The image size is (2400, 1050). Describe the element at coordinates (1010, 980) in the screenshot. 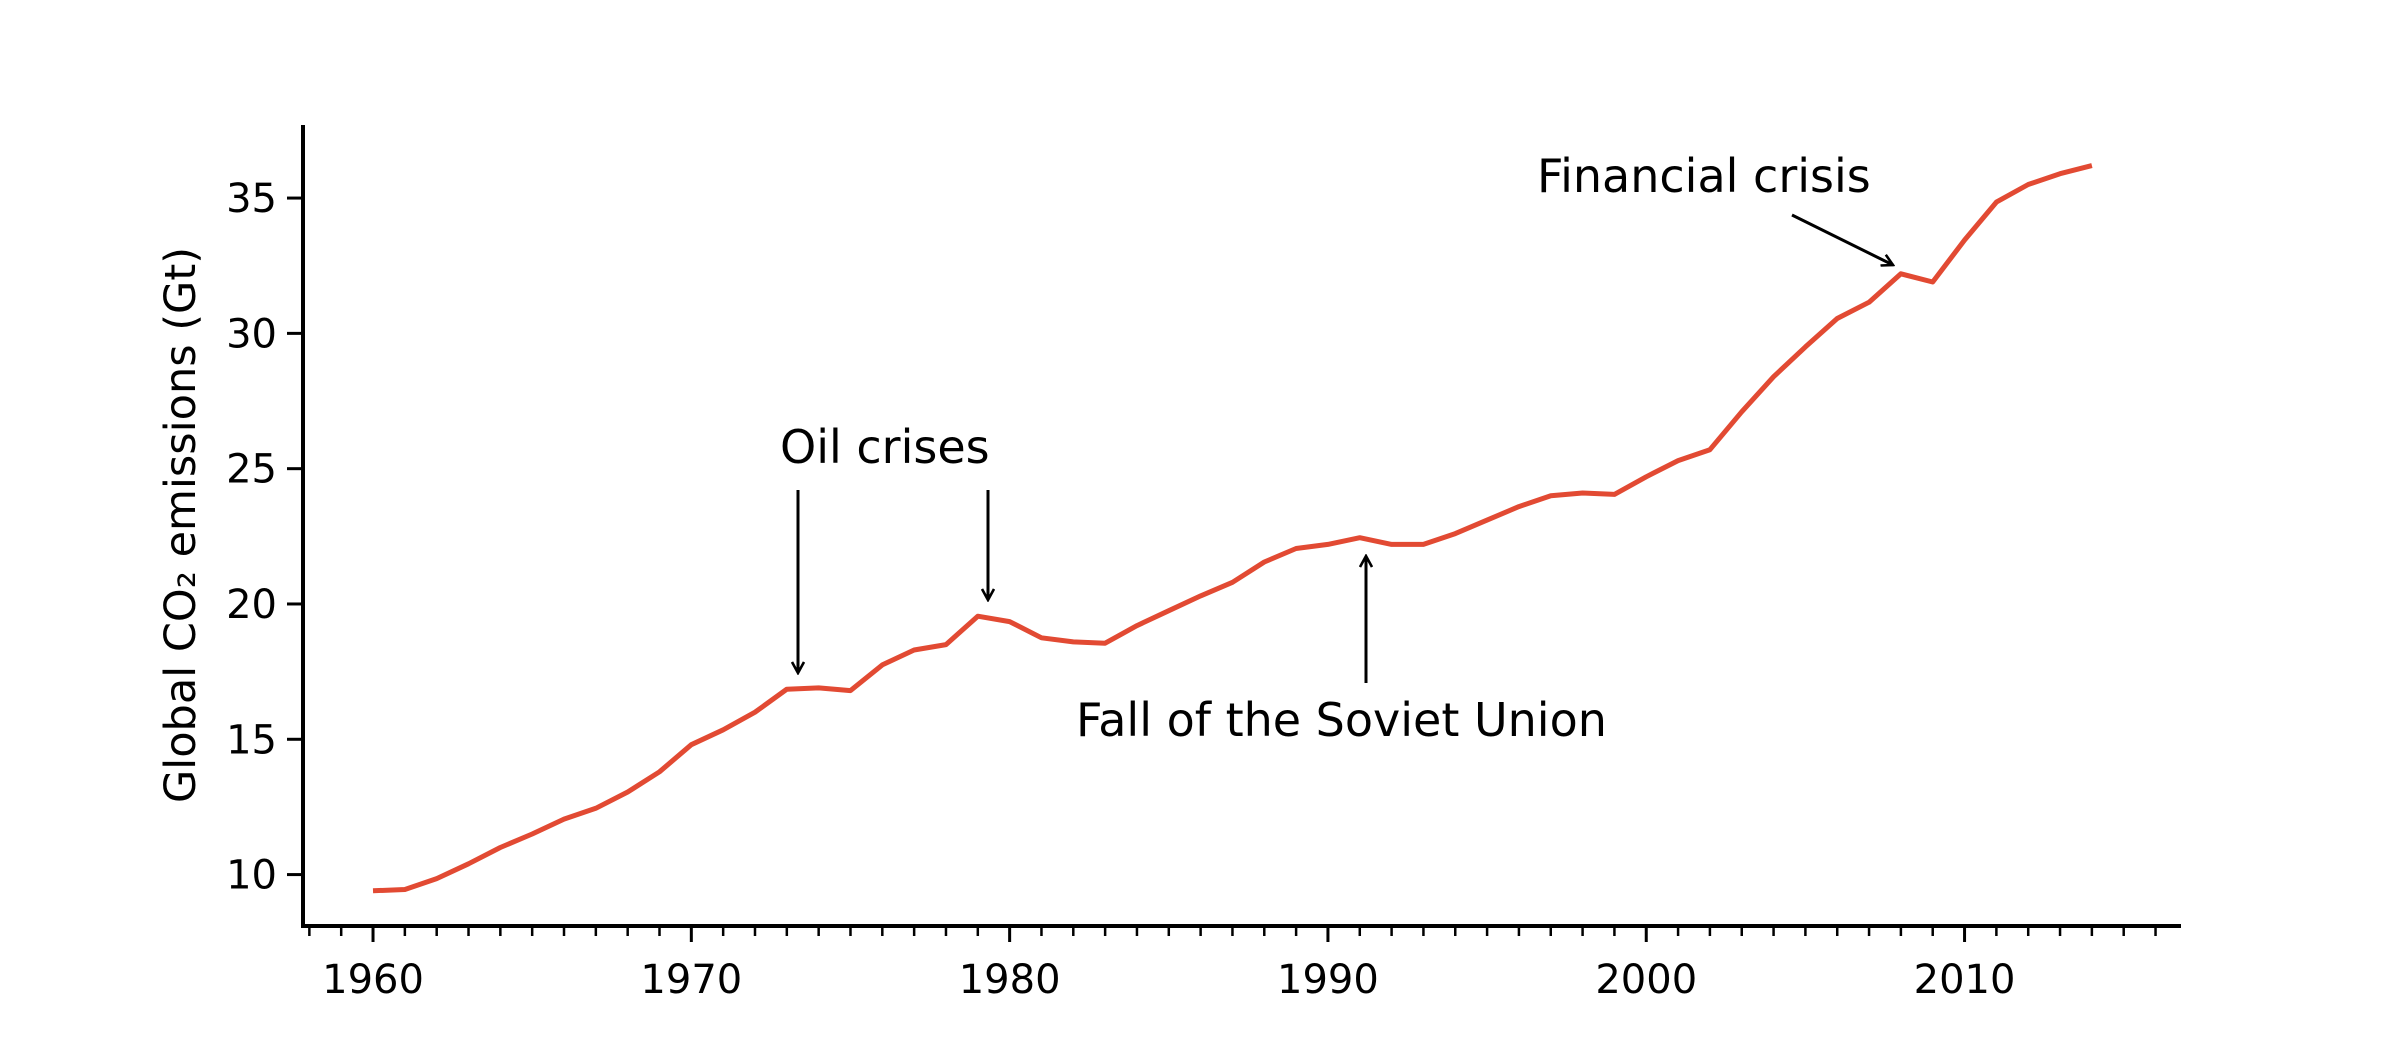

I see `x-tick-label: 1980` at that location.